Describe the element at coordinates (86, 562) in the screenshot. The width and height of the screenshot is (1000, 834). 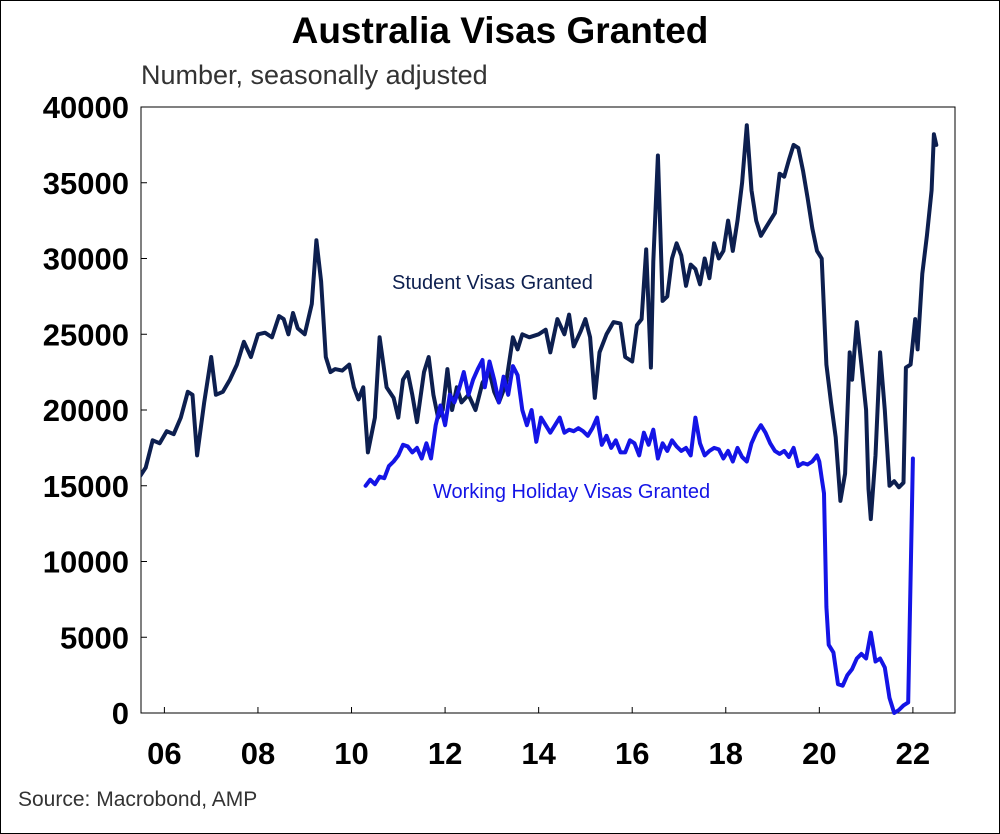
I see `y-tick-label: 10000` at that location.